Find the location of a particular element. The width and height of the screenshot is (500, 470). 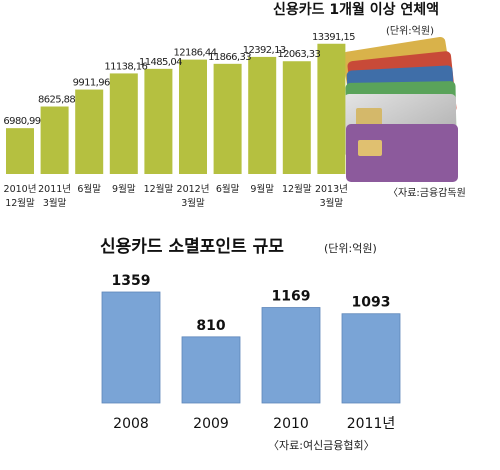

chart2-source: 〈자료:여신금융협회〉 is located at coordinates (321, 445).